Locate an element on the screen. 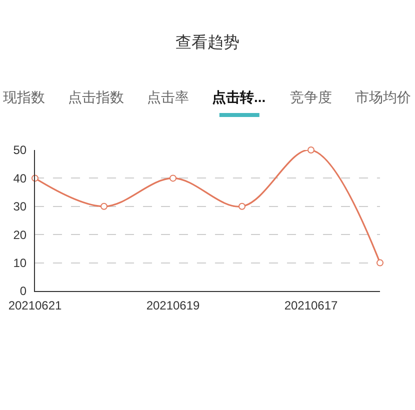 The image size is (415, 410). text: 竞争度 is located at coordinates (311, 97).